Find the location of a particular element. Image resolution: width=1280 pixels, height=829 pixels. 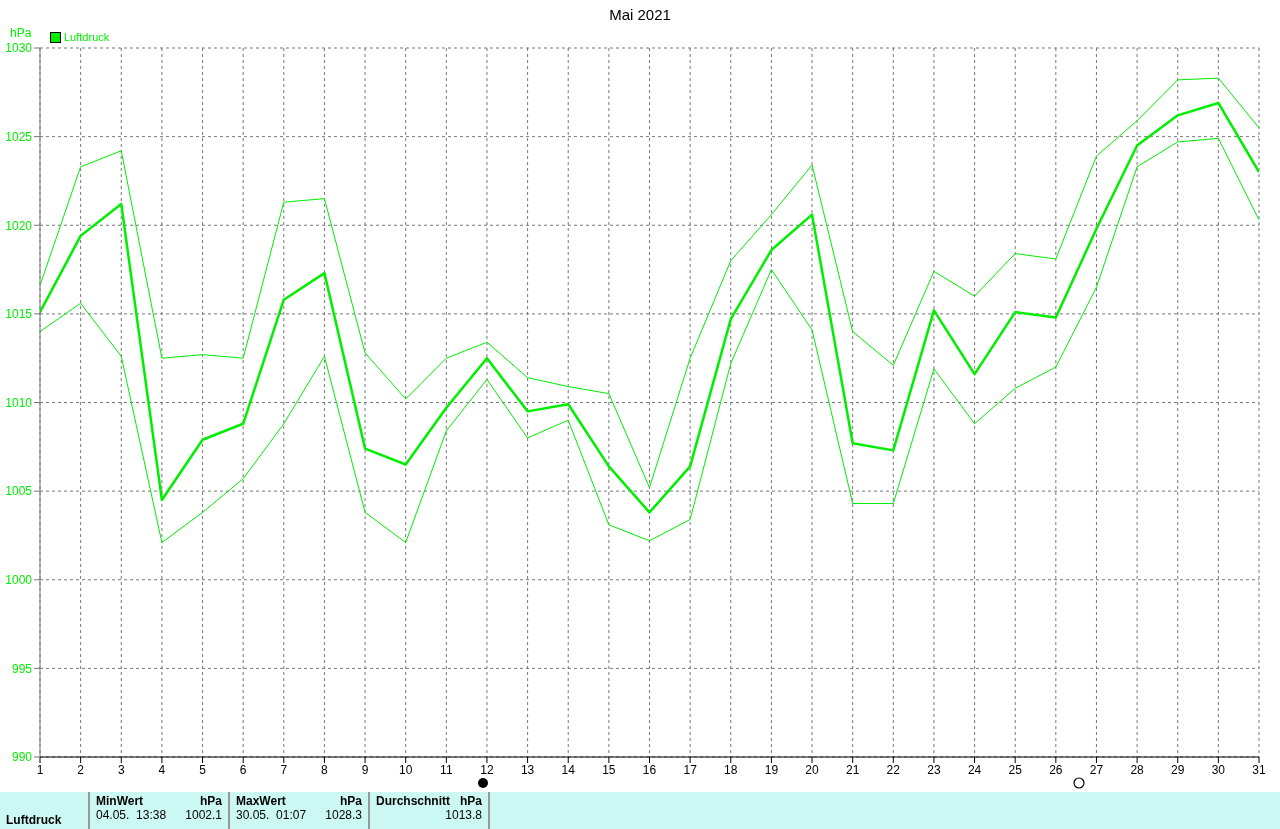

x-tick-label: 30 is located at coordinates (1218, 769).